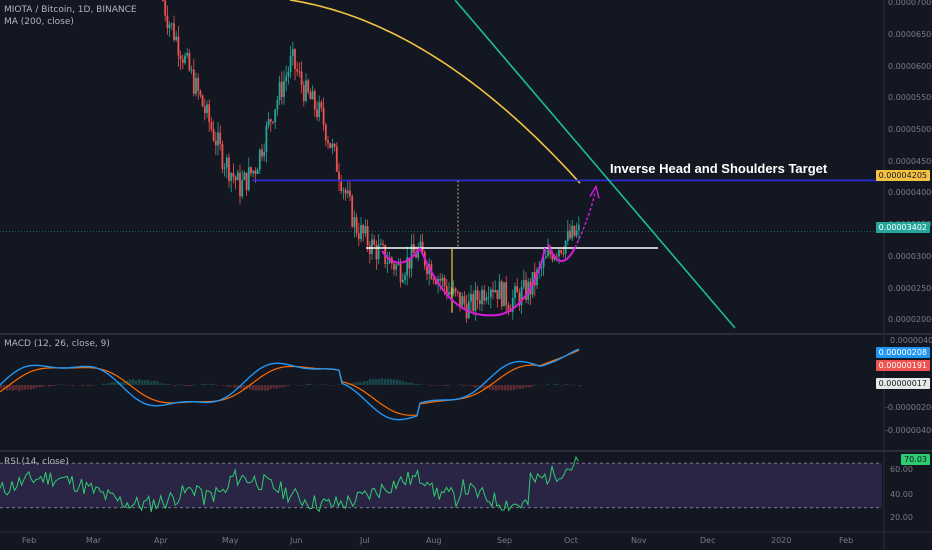  I want to click on price-tick-label: 0.00005500, so click(910, 98).